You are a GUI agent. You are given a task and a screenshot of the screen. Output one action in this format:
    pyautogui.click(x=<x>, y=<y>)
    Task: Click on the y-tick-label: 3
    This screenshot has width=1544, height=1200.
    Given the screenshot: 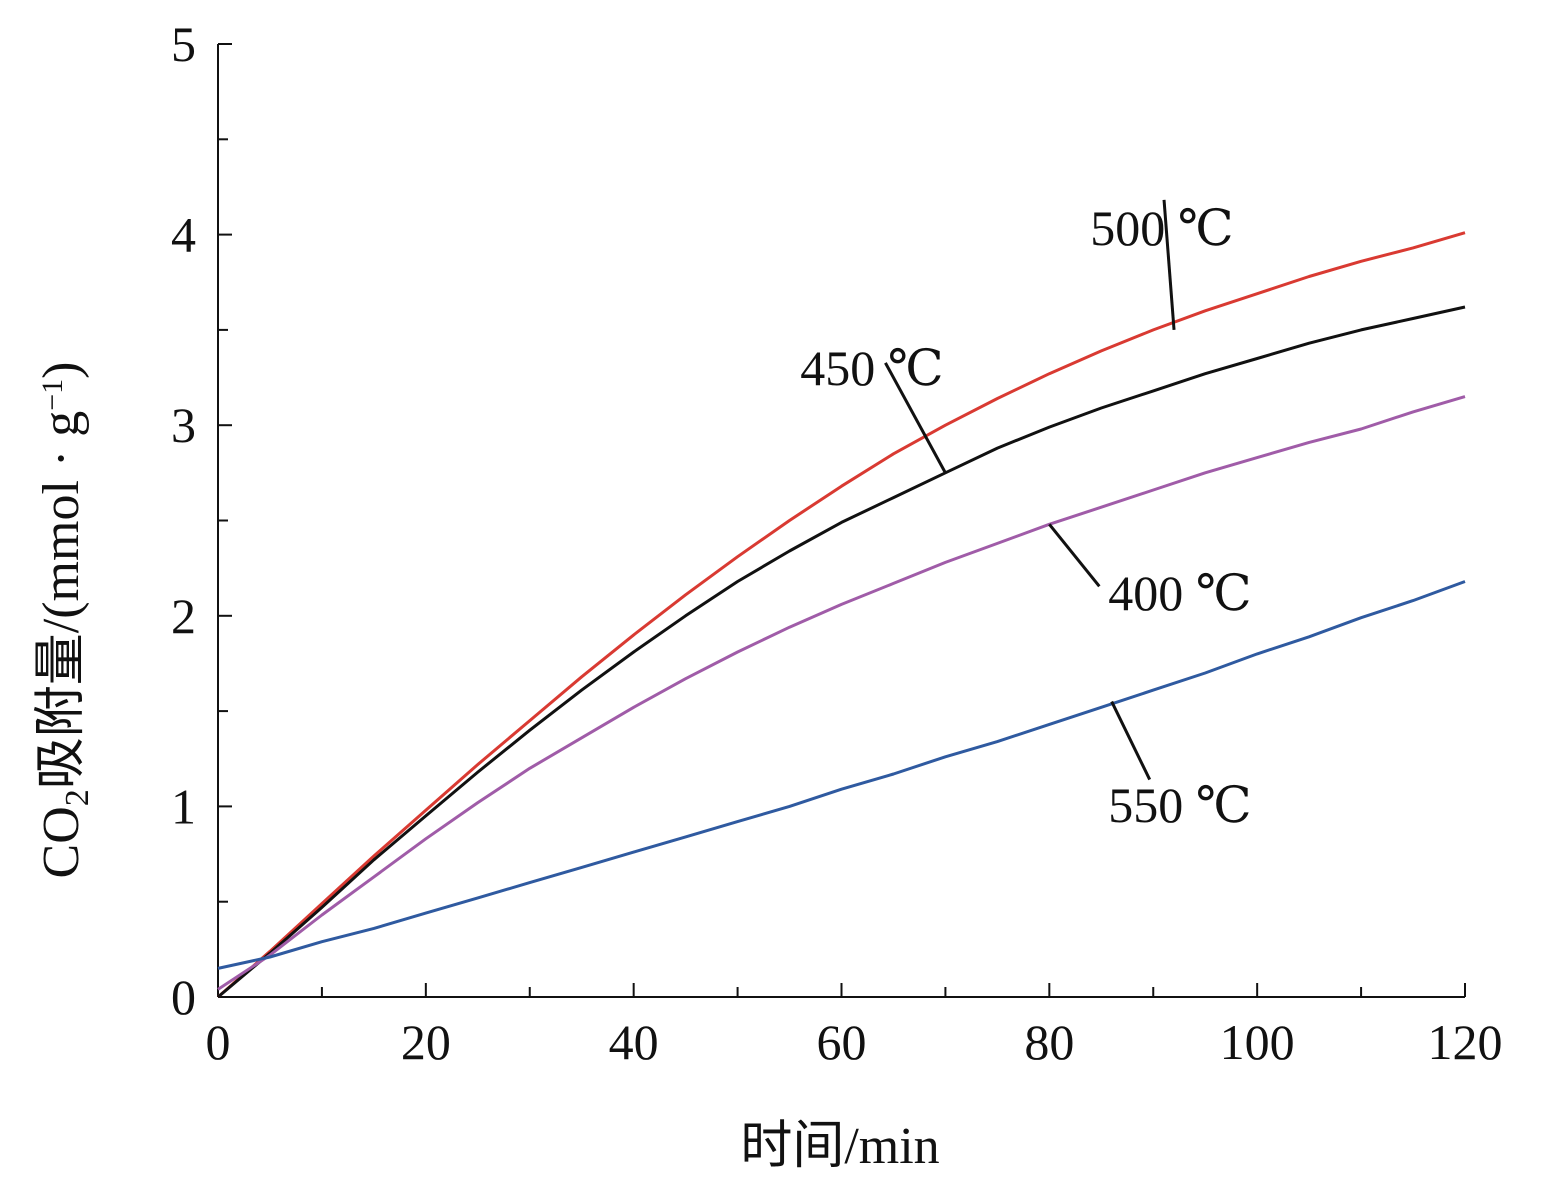 What is the action you would take?
    pyautogui.click(x=183, y=425)
    